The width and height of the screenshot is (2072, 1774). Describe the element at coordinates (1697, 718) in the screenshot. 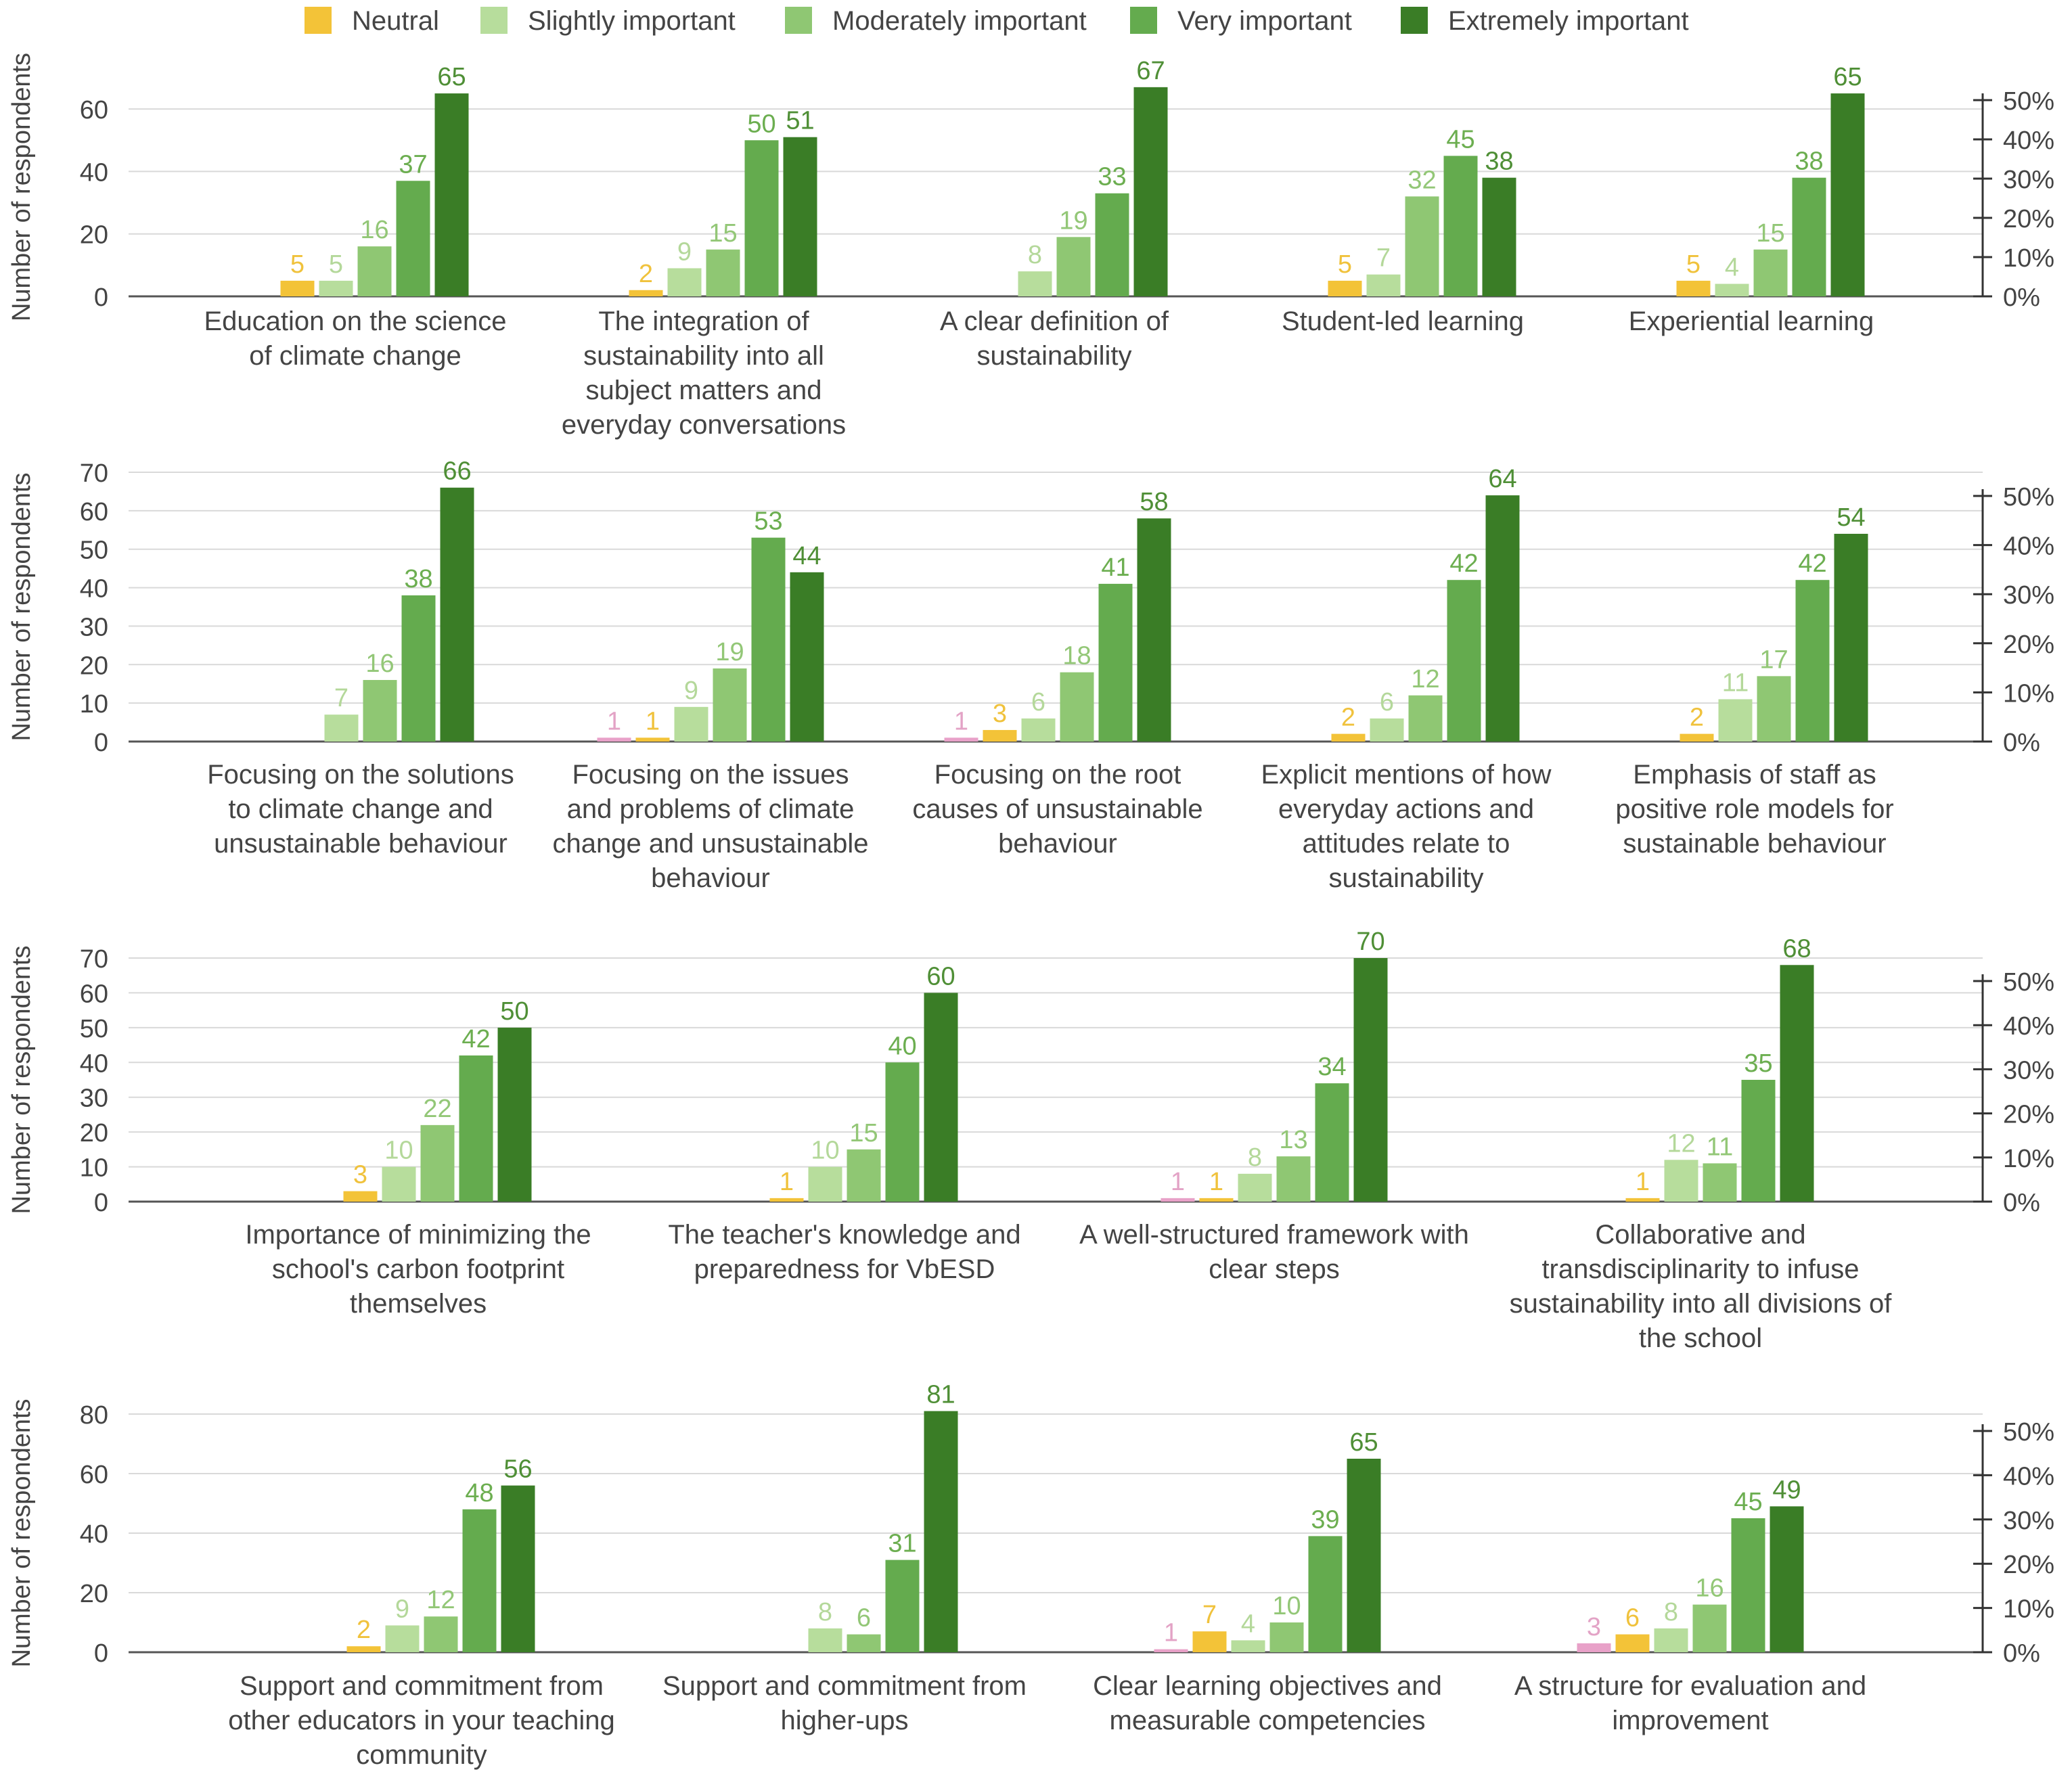

I see `bar-value-label: 2` at that location.